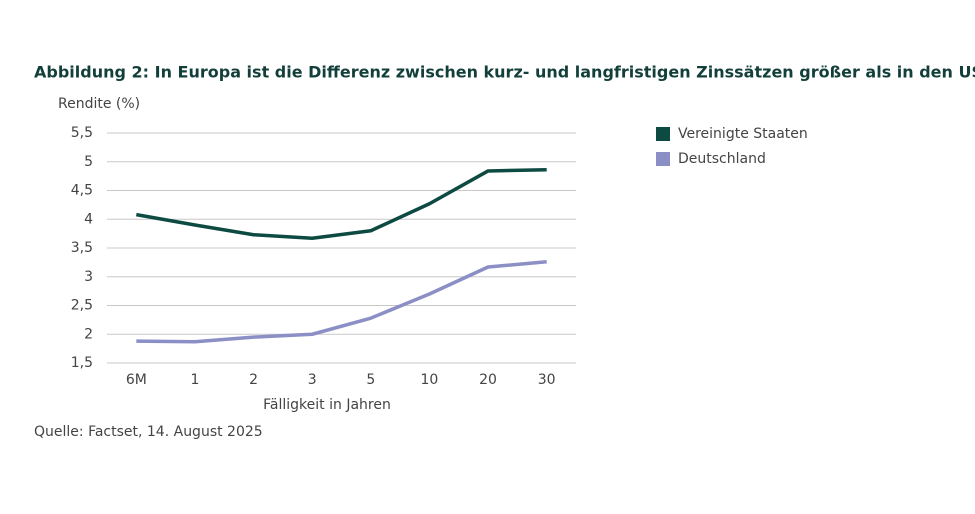  I want to click on legend-label: Deutschland, so click(722, 159).